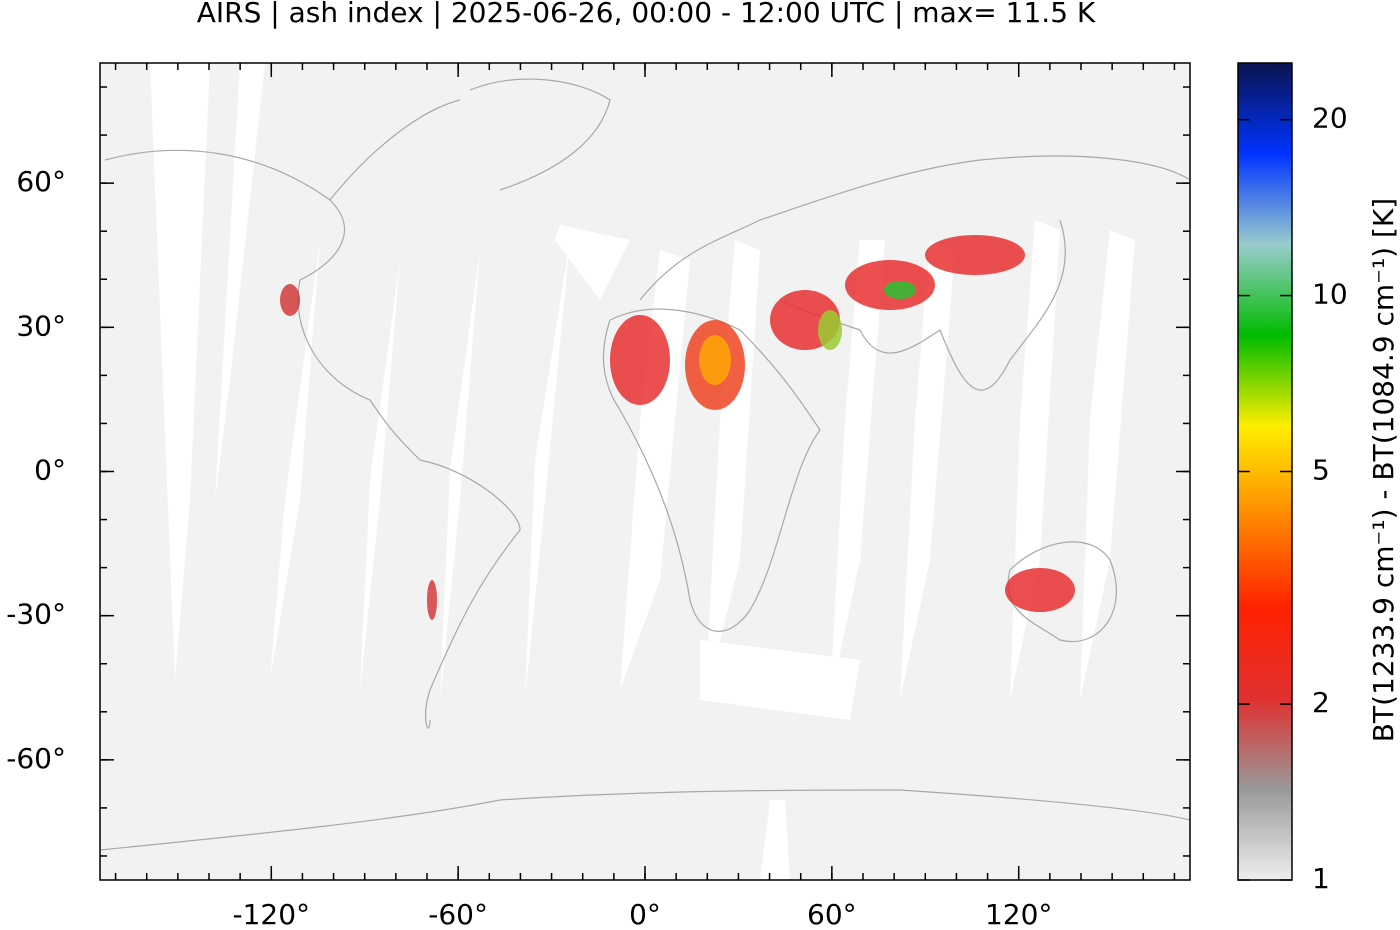 The image size is (1400, 930). Describe the element at coordinates (41, 325) in the screenshot. I see `y-tick-label: 30°` at that location.